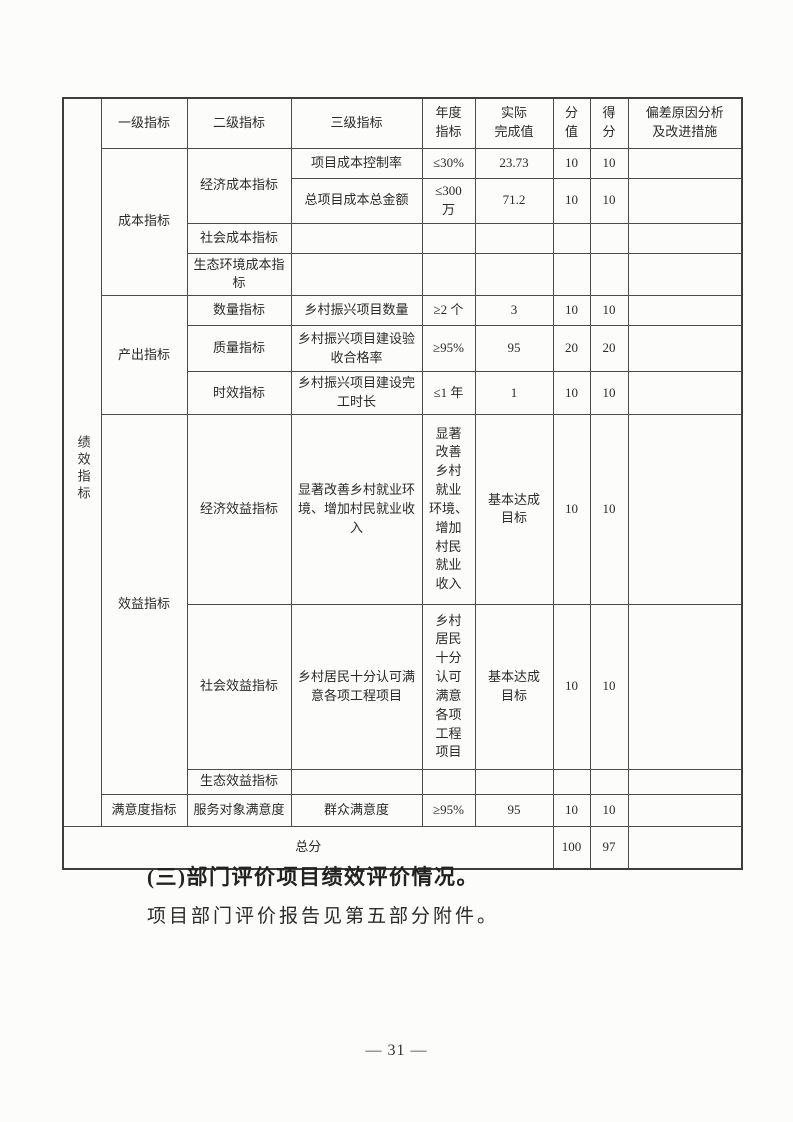 This screenshot has width=793, height=1122. I want to click on table-row: 生态环境成本指标, so click(403, 274).